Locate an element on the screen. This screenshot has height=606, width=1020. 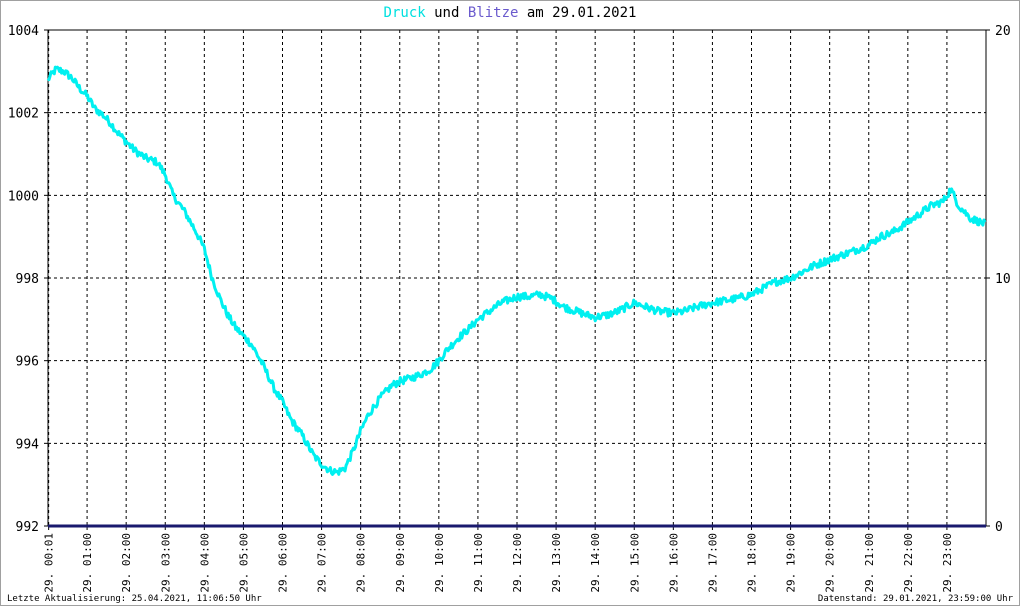
x-tick-label: 29. 04:00 is located at coordinates (204, 563).